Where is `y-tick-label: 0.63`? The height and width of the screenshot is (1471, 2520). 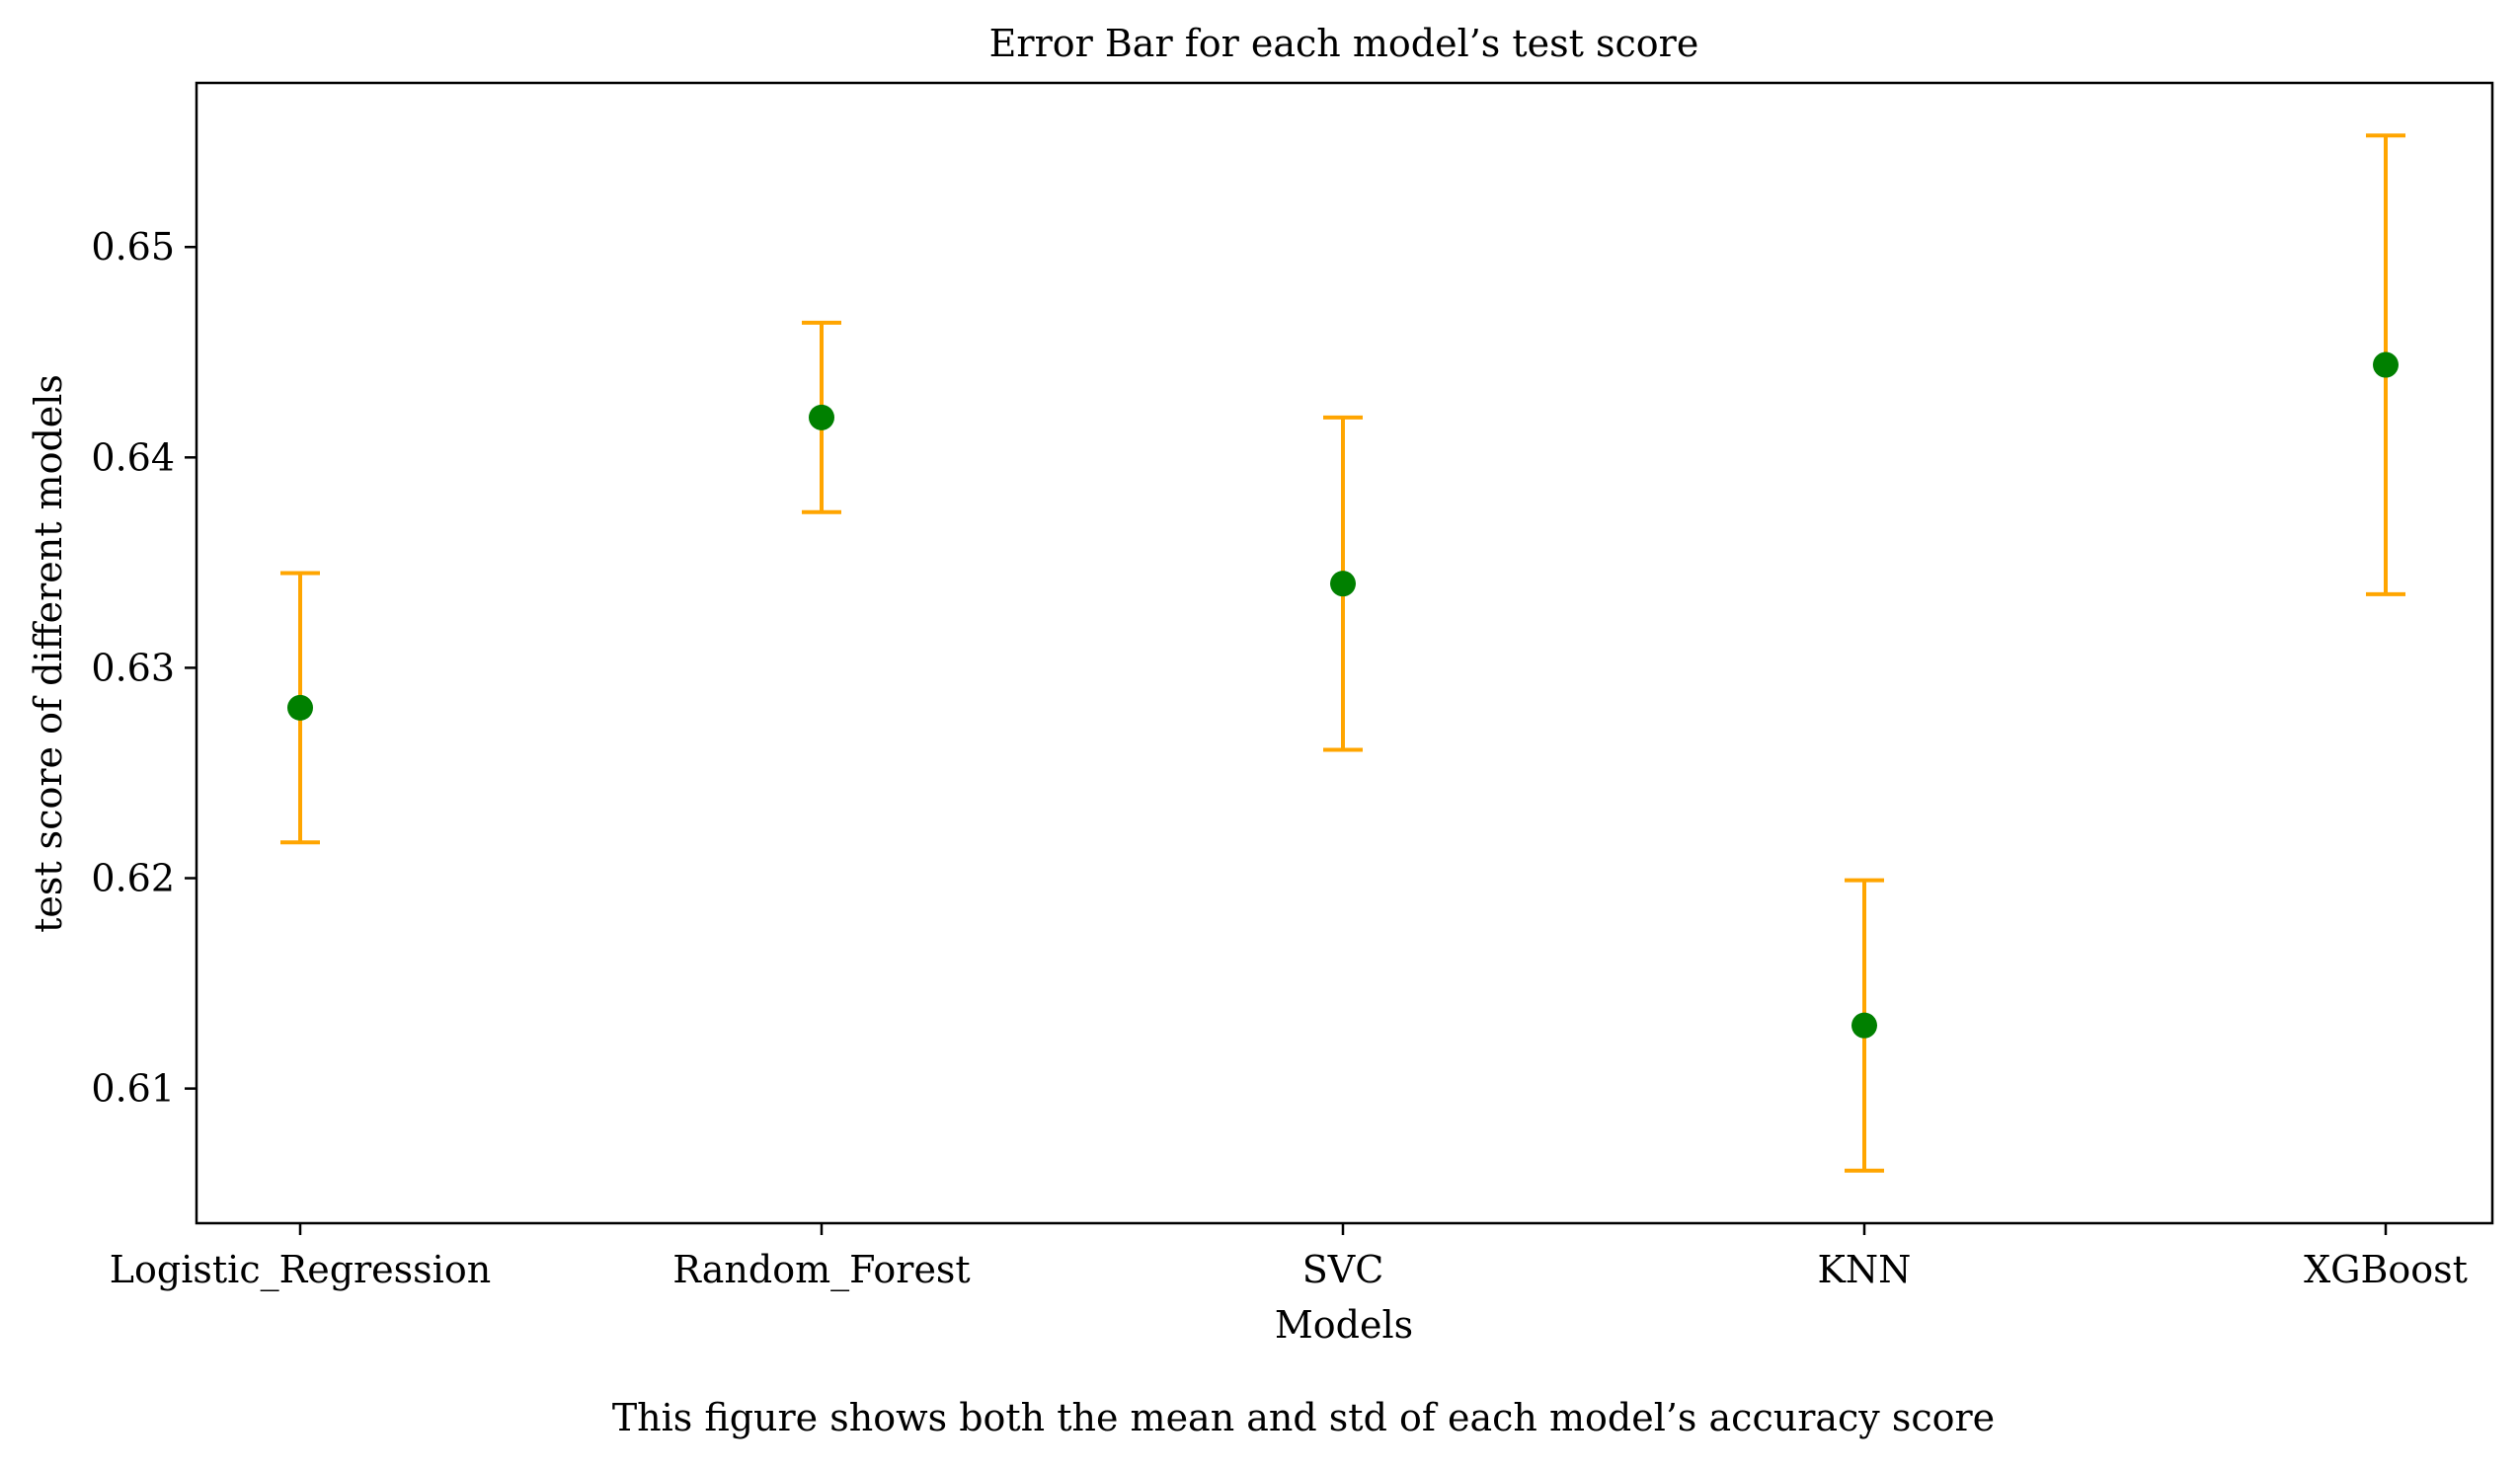 y-tick-label: 0.63 is located at coordinates (133, 667).